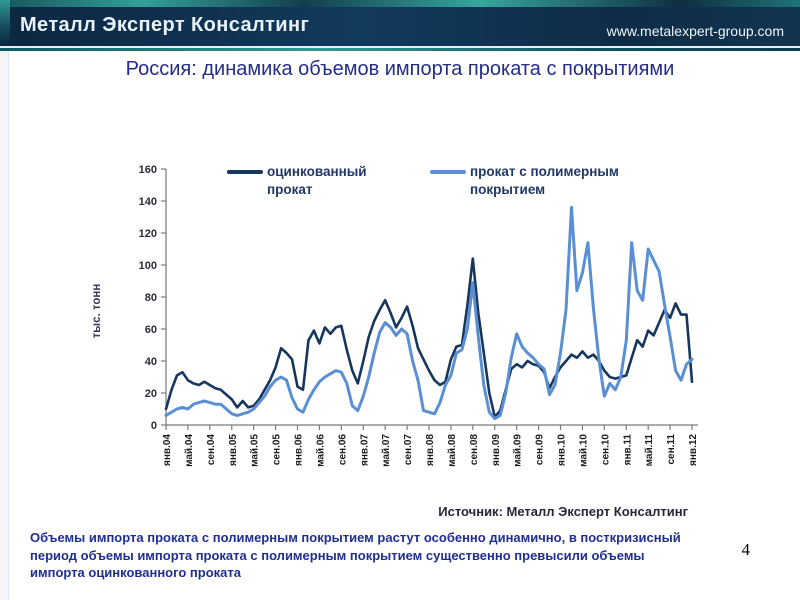 The width and height of the screenshot is (800, 600). Describe the element at coordinates (400, 47) in the screenshot. I see `header-divider-light` at that location.